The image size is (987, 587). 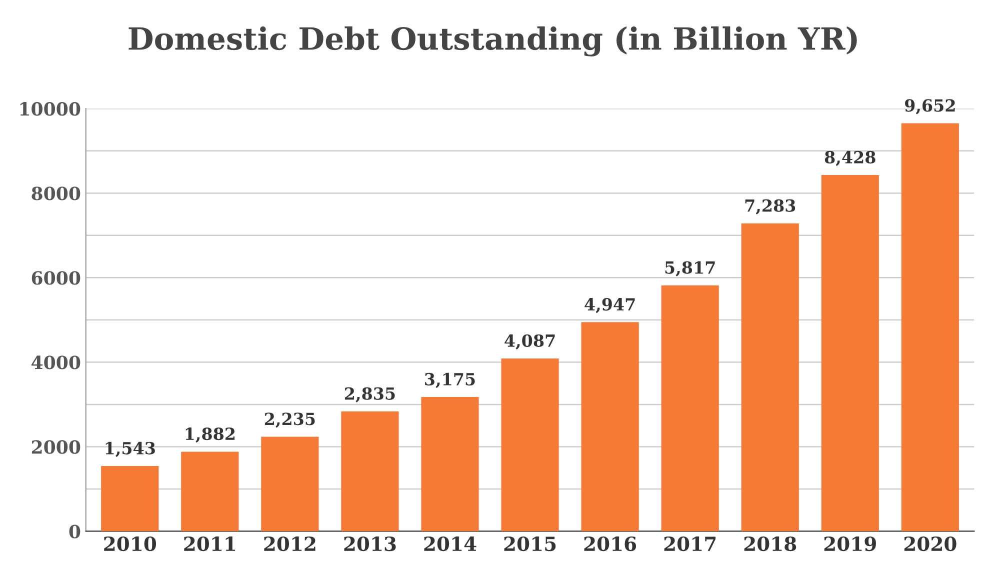 What do you see at coordinates (850, 544) in the screenshot?
I see `x-tick-label: 2019` at bounding box center [850, 544].